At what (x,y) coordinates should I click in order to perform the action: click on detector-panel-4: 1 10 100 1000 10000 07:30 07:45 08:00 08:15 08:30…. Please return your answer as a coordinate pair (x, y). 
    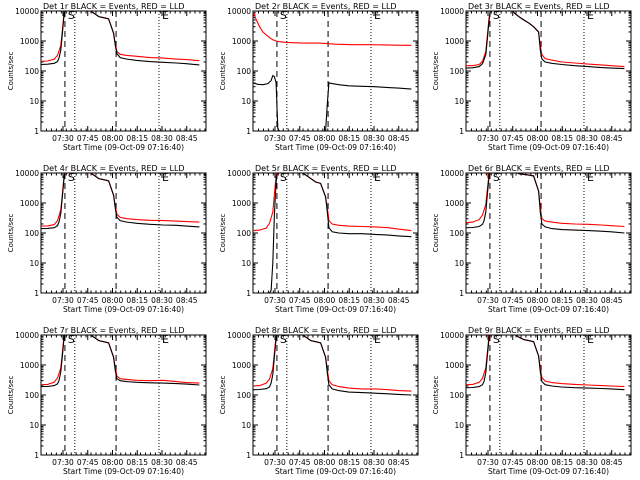
    Looking at the image, I should click on (107, 239).